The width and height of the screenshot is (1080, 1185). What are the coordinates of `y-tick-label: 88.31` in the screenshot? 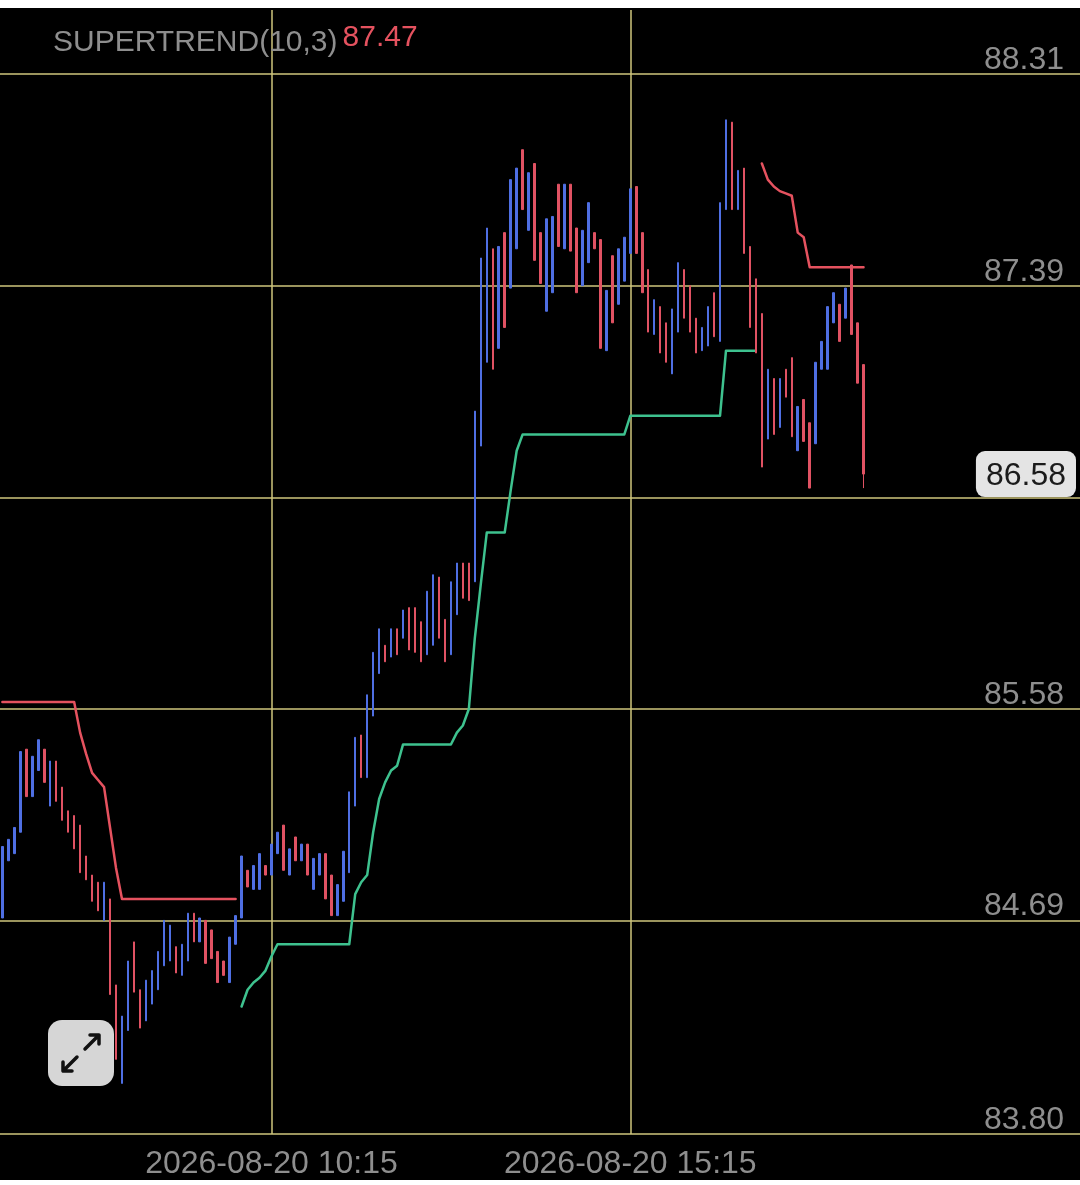 It's located at (1023, 58).